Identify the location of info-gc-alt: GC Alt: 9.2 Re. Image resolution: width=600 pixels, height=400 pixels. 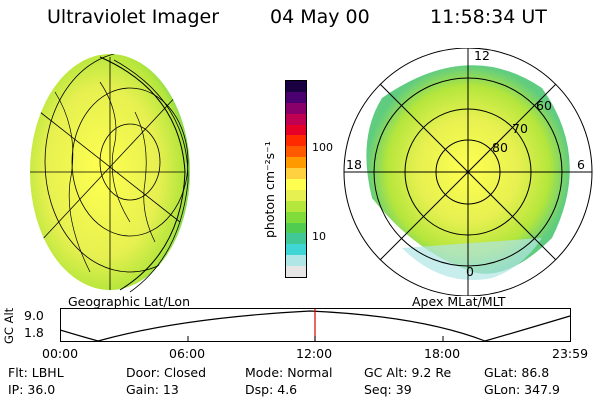
(408, 372).